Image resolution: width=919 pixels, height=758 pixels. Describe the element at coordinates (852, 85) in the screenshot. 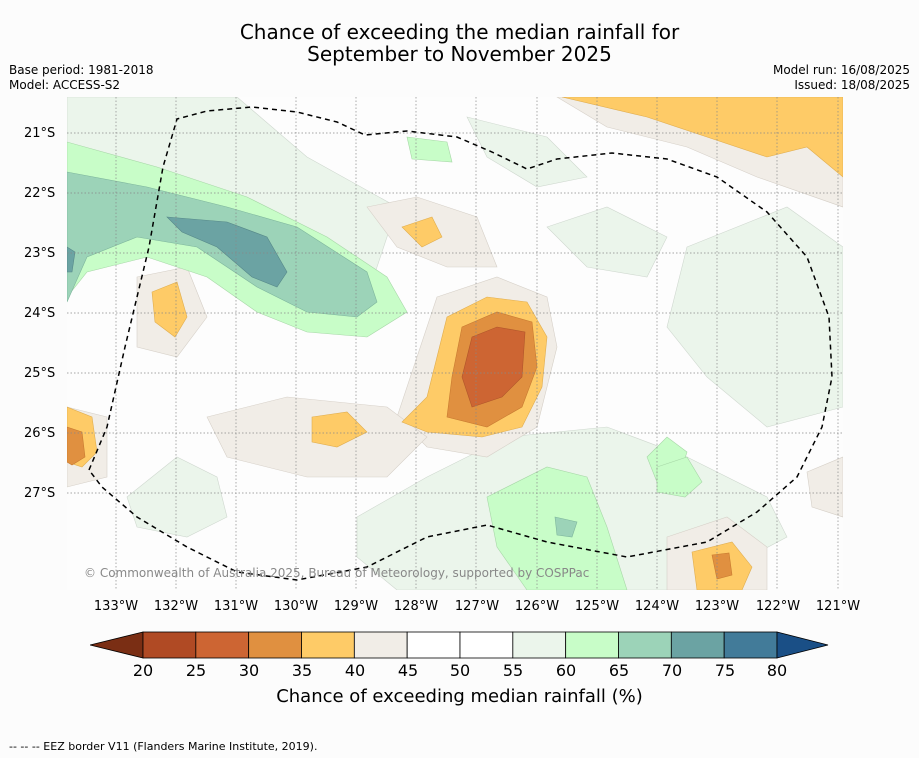

I see `issued-date: Issued: 18/08/2025` at that location.